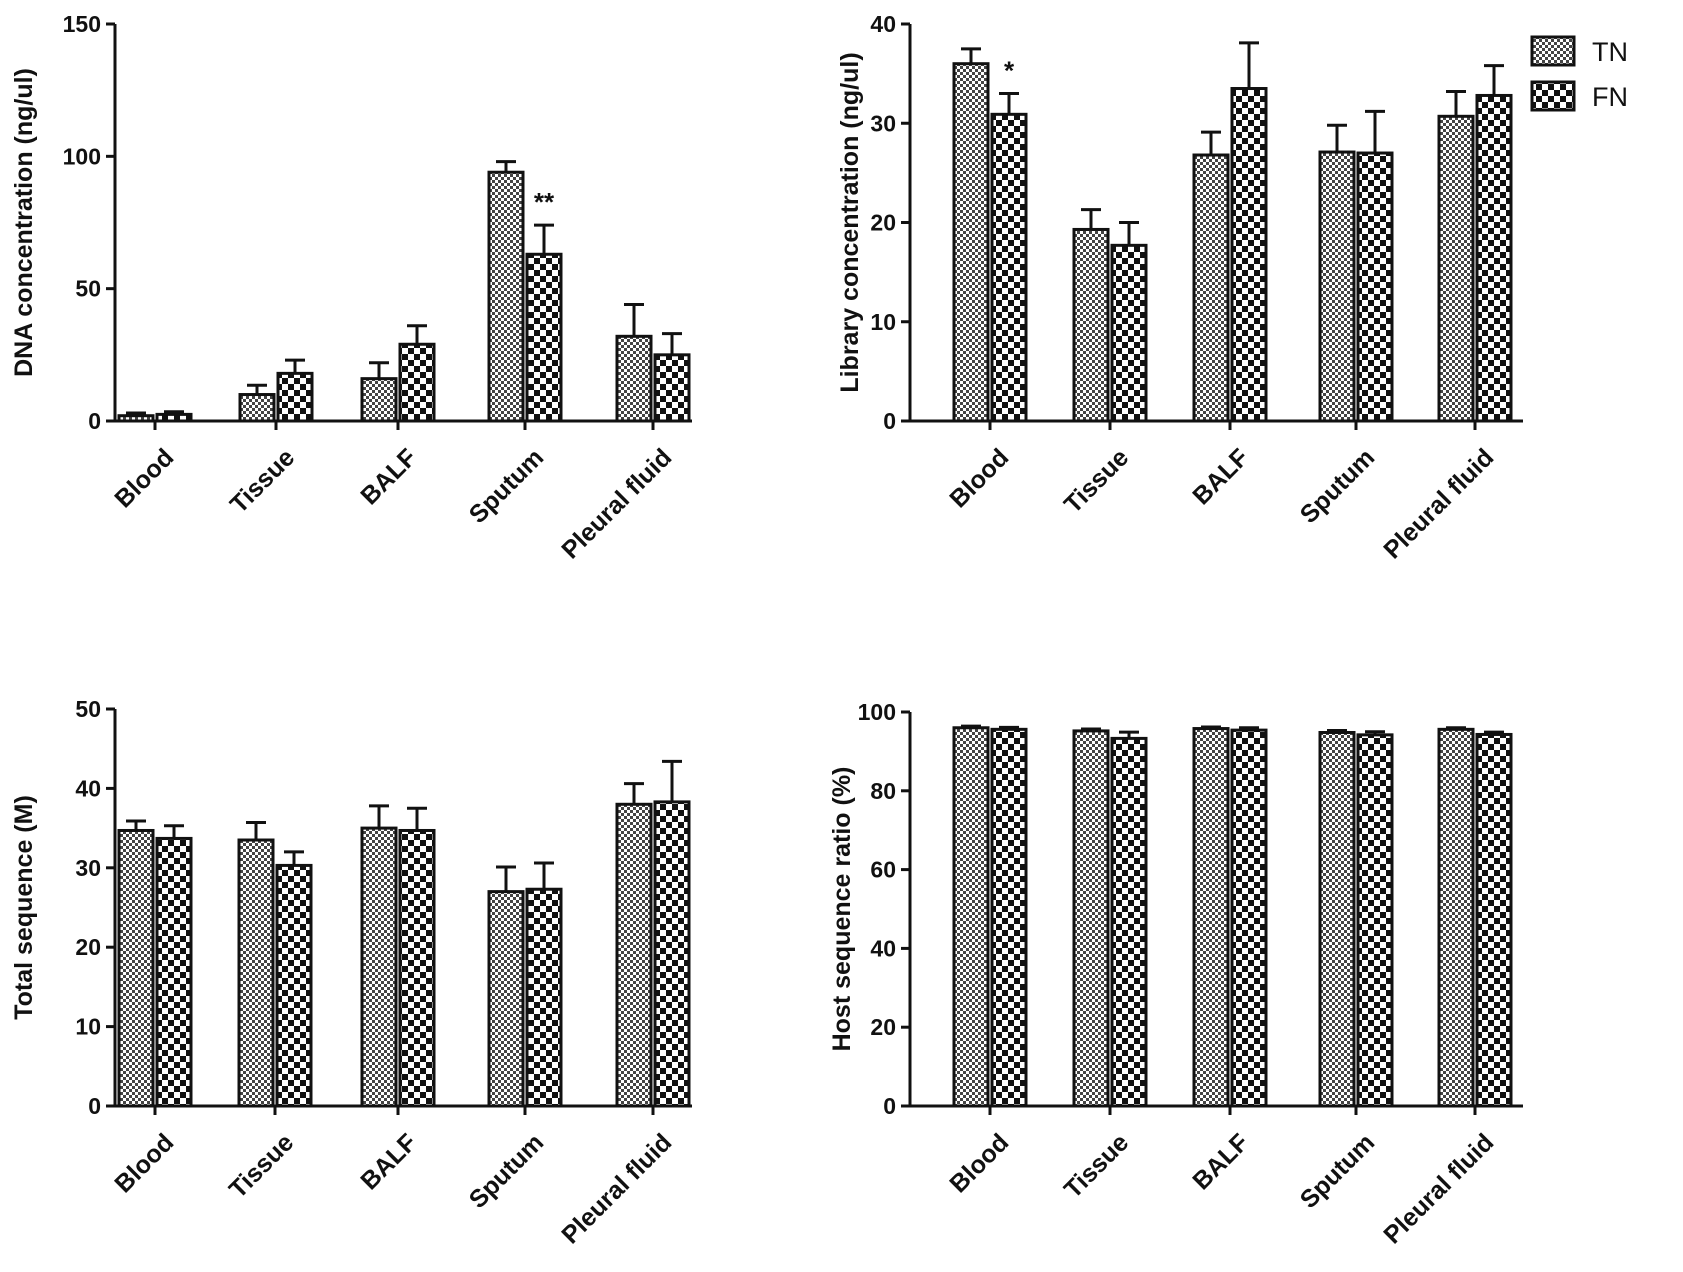  Describe the element at coordinates (82, 24) in the screenshot. I see `y-tick-label: 150` at that location.